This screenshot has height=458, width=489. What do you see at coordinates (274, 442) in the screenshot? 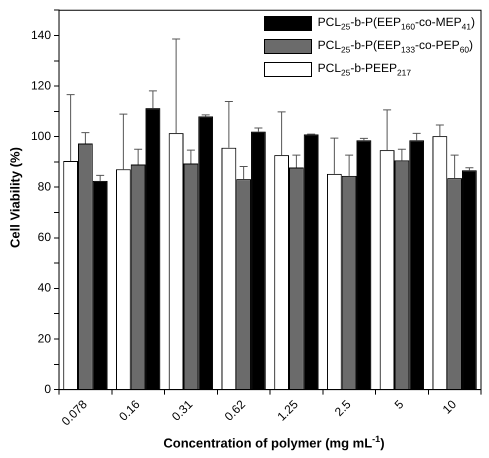
I see `x-axis-title: Concentration of polymer (mg mL$^{-1}$)` at bounding box center [274, 442].